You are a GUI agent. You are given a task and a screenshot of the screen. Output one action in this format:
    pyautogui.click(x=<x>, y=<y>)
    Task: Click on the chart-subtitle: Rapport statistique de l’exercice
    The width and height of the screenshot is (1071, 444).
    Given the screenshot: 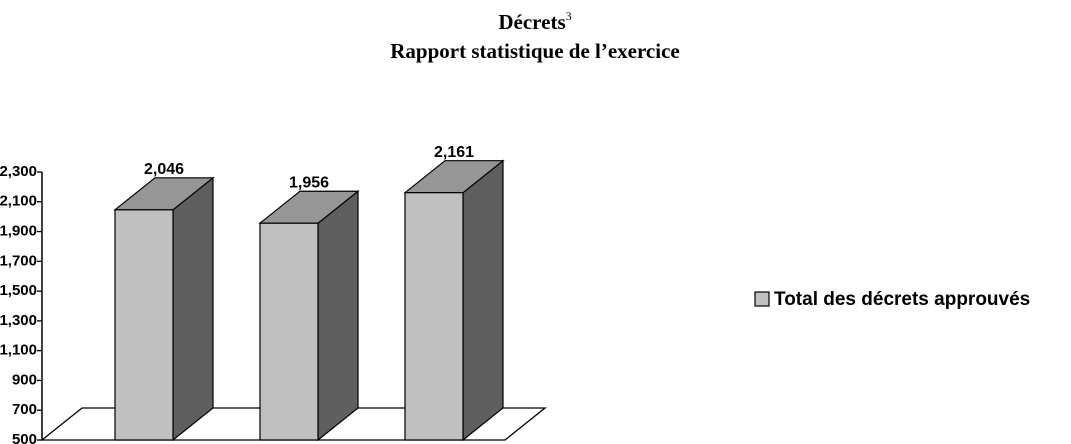 What is the action you would take?
    pyautogui.click(x=534, y=51)
    